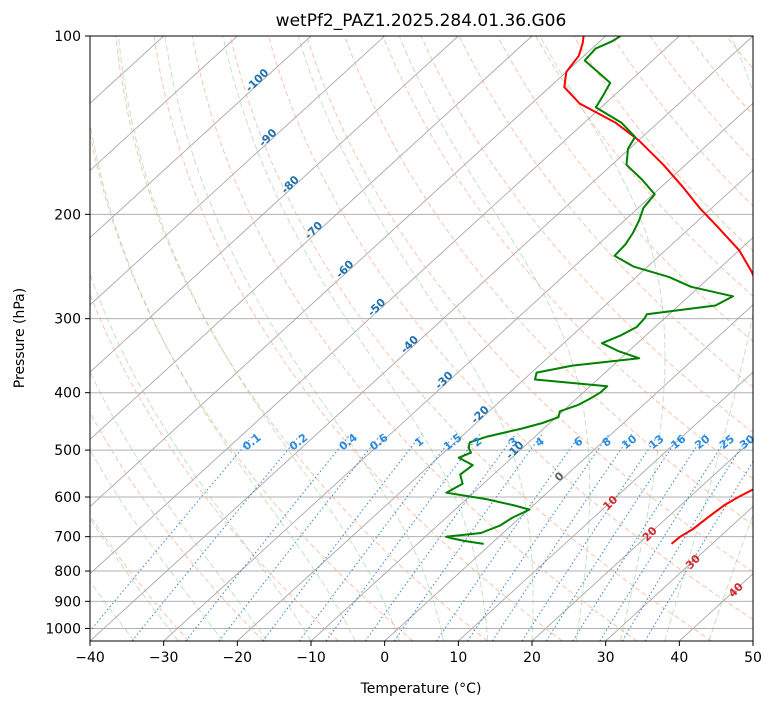 This screenshot has width=775, height=712. What do you see at coordinates (67, 538) in the screenshot?
I see `y-tick-label: 700` at bounding box center [67, 538].